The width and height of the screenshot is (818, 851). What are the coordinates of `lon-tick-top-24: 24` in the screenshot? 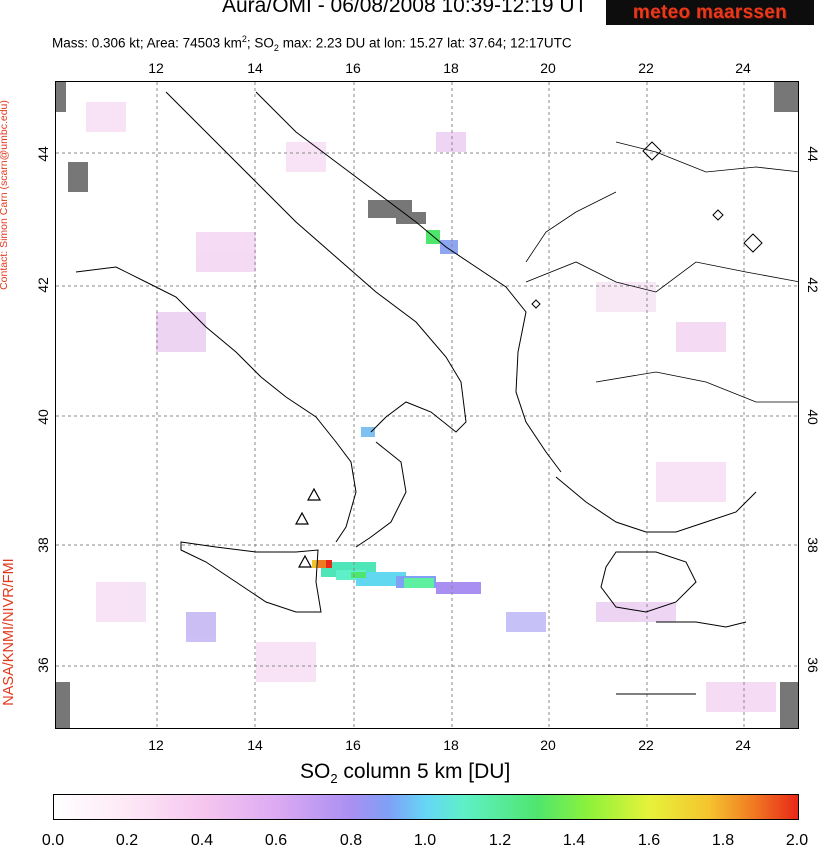 It's located at (743, 68).